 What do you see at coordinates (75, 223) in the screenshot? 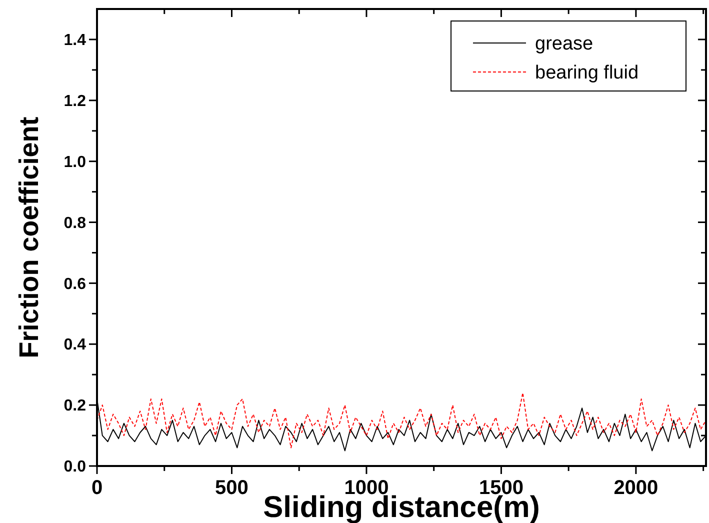
I see `y-tick-label: 0.8` at bounding box center [75, 223].